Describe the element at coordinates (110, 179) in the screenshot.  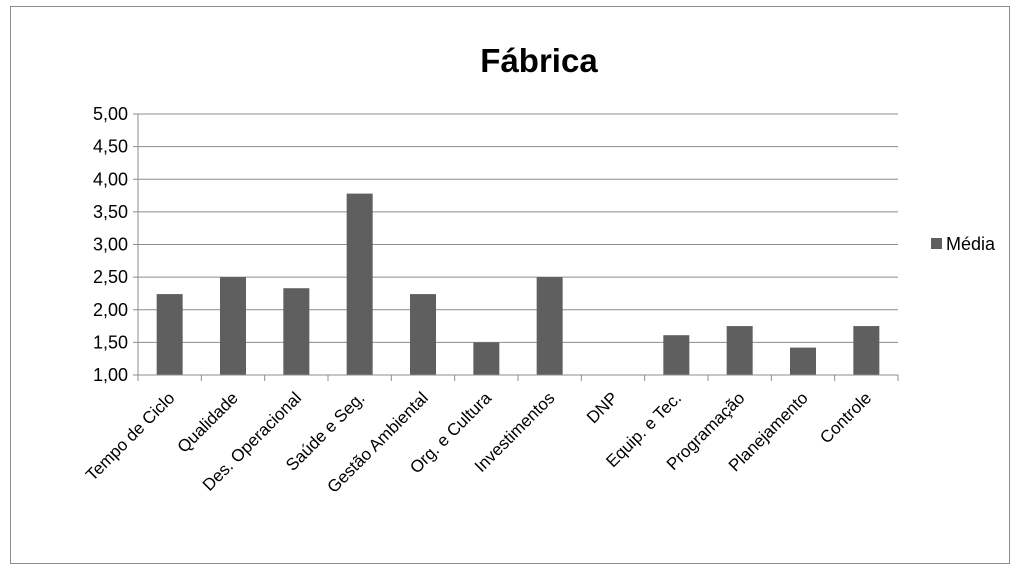
I see `y-tick-label: 4,00` at that location.